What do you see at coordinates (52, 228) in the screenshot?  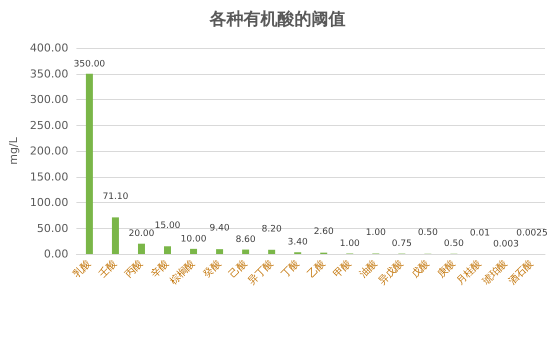 I see `y-tick-label: 50.00` at bounding box center [52, 228].